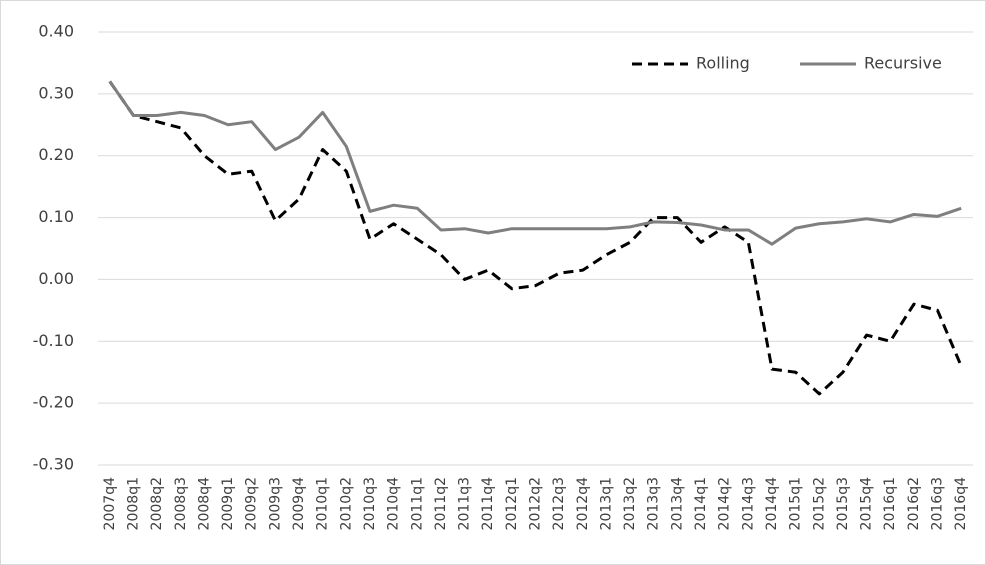 Image resolution: width=986 pixels, height=565 pixels. I want to click on x-tick-label: 2011q4, so click(488, 504).